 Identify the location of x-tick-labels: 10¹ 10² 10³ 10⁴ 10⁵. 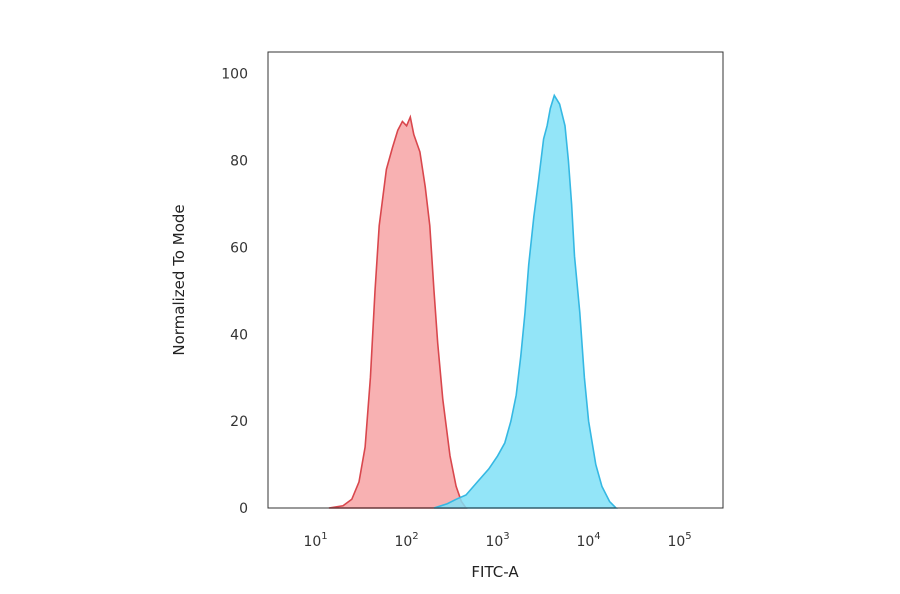
(497, 540).